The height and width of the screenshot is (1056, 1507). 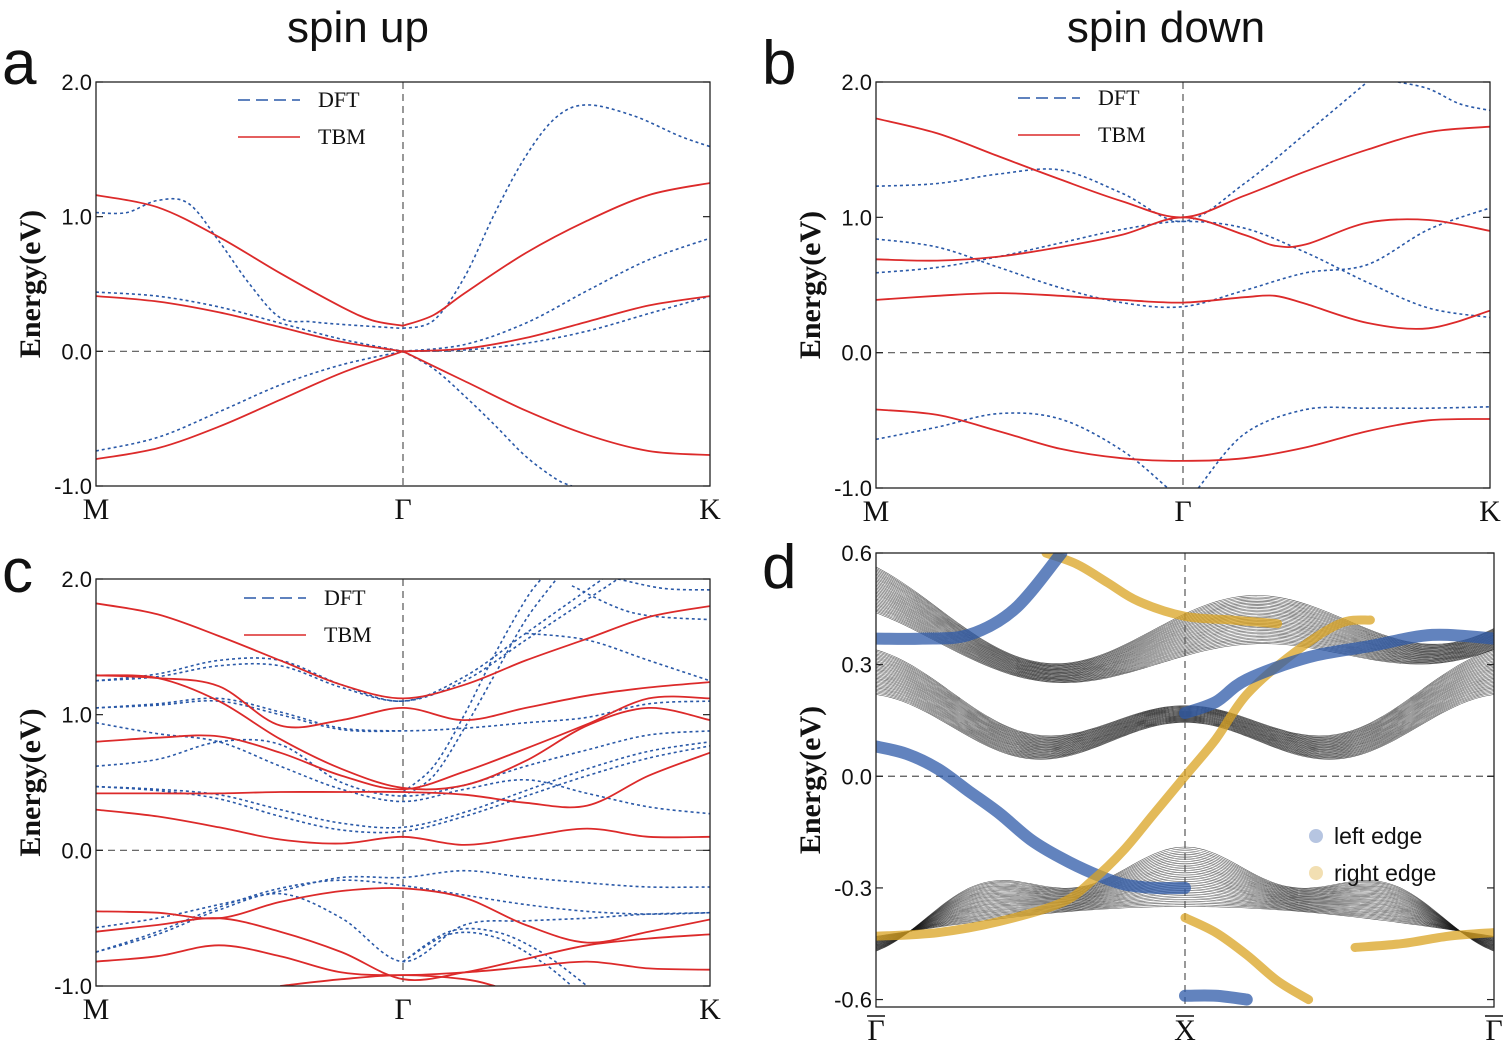 What do you see at coordinates (856, 665) in the screenshot?
I see `y-tick-label: 0.3` at bounding box center [856, 665].